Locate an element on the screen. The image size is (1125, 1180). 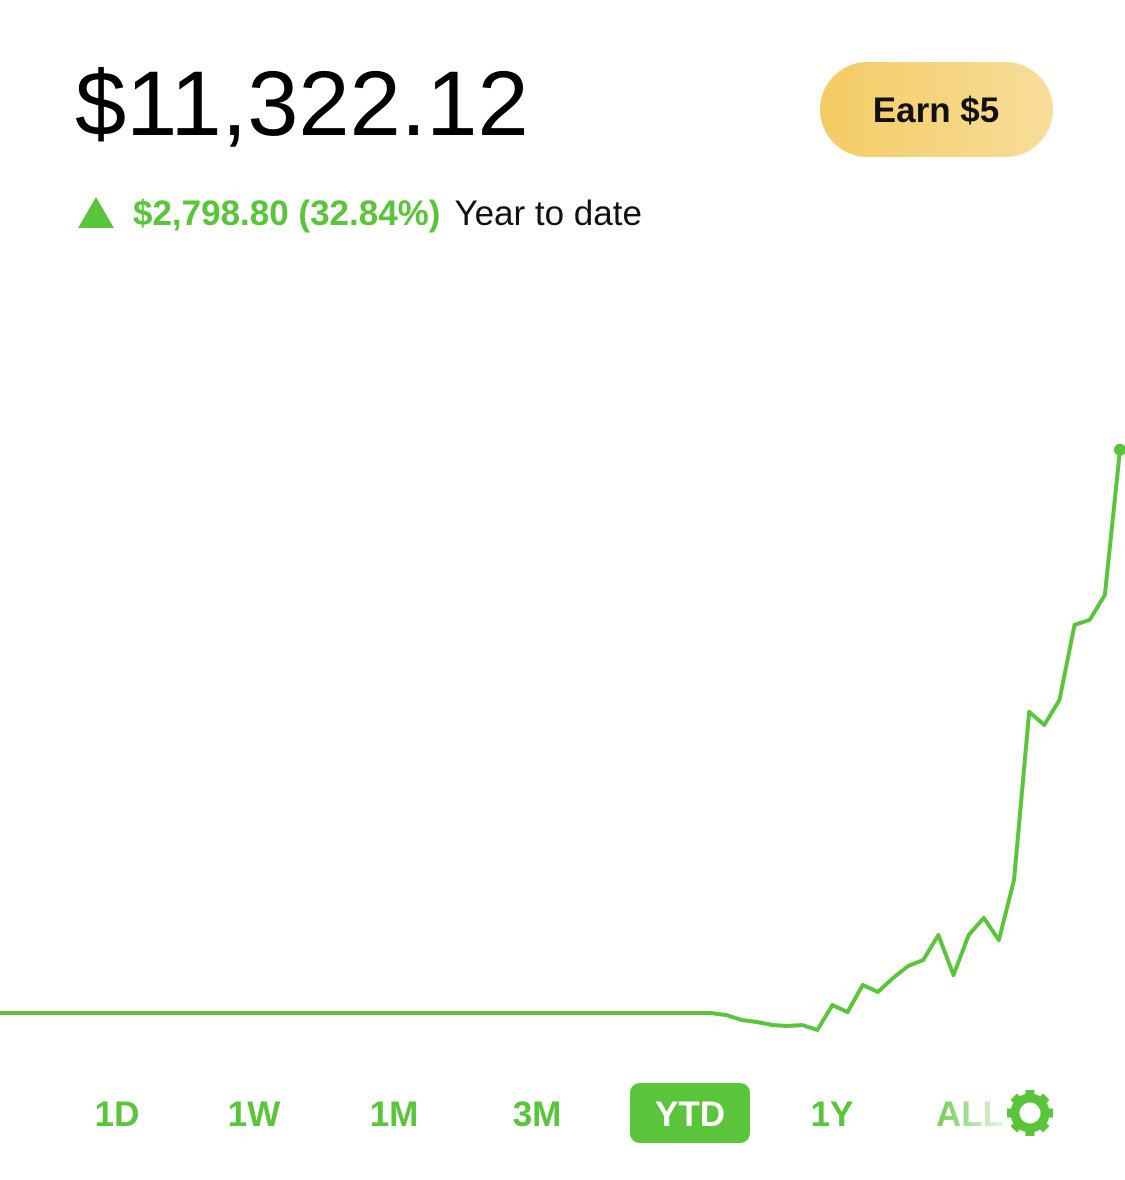
selected-tab-bg is located at coordinates (690, 1113).